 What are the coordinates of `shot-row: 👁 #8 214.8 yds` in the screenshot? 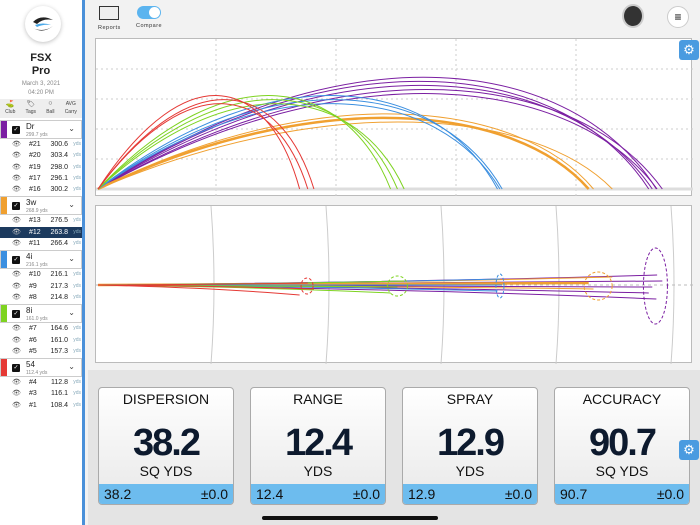 It's located at (41, 297).